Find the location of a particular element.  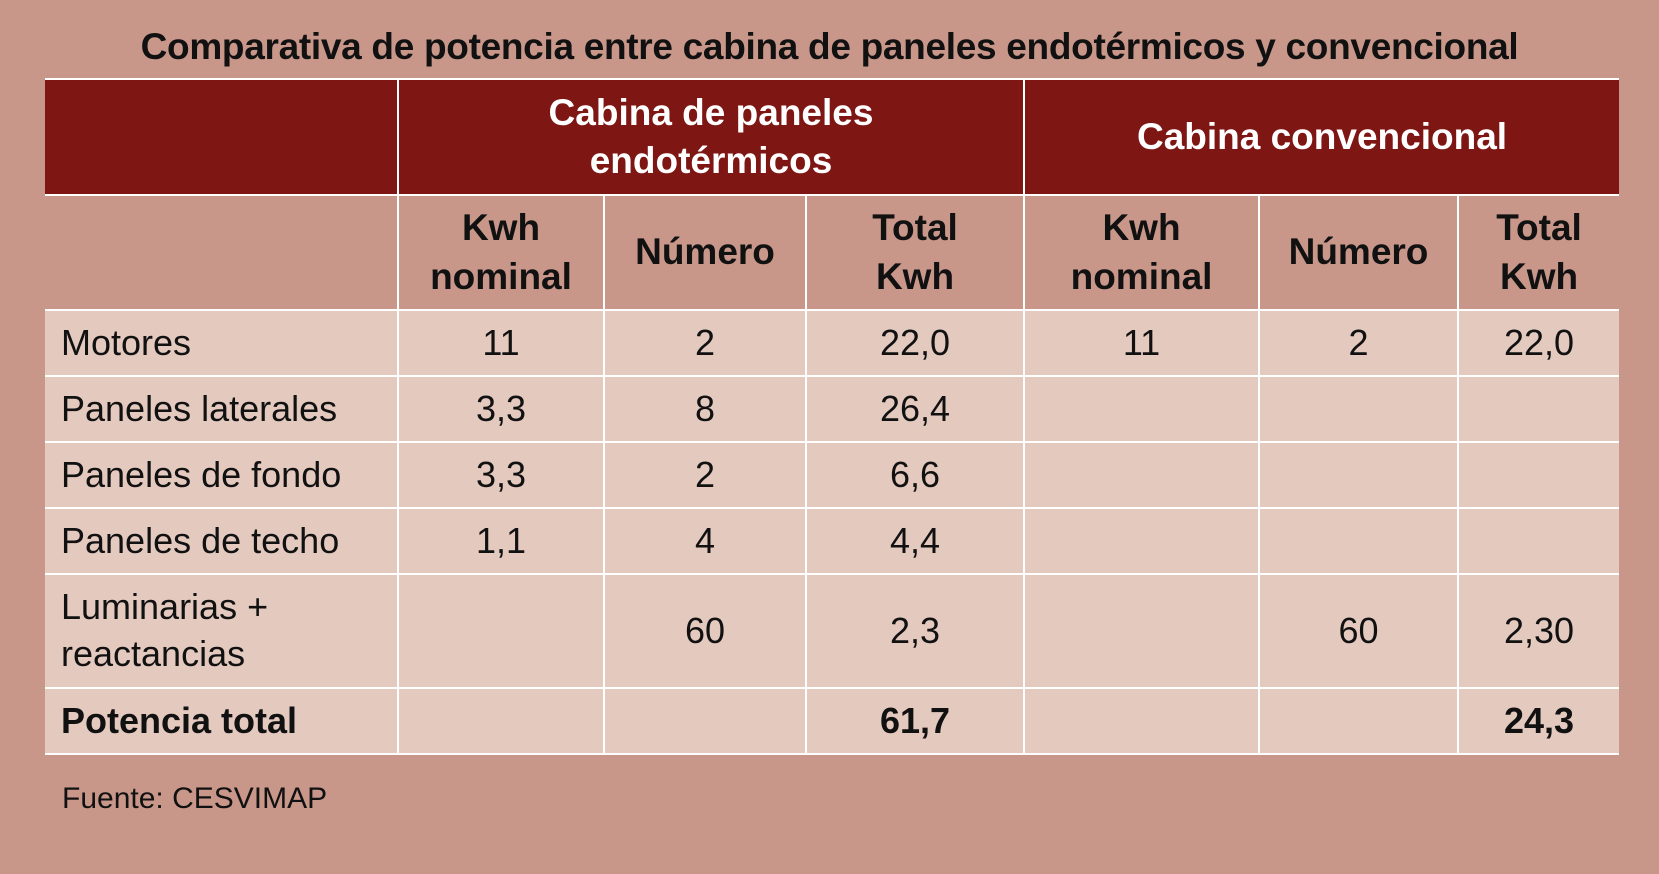

group-header: Cabina convencional is located at coordinates (1321, 137).